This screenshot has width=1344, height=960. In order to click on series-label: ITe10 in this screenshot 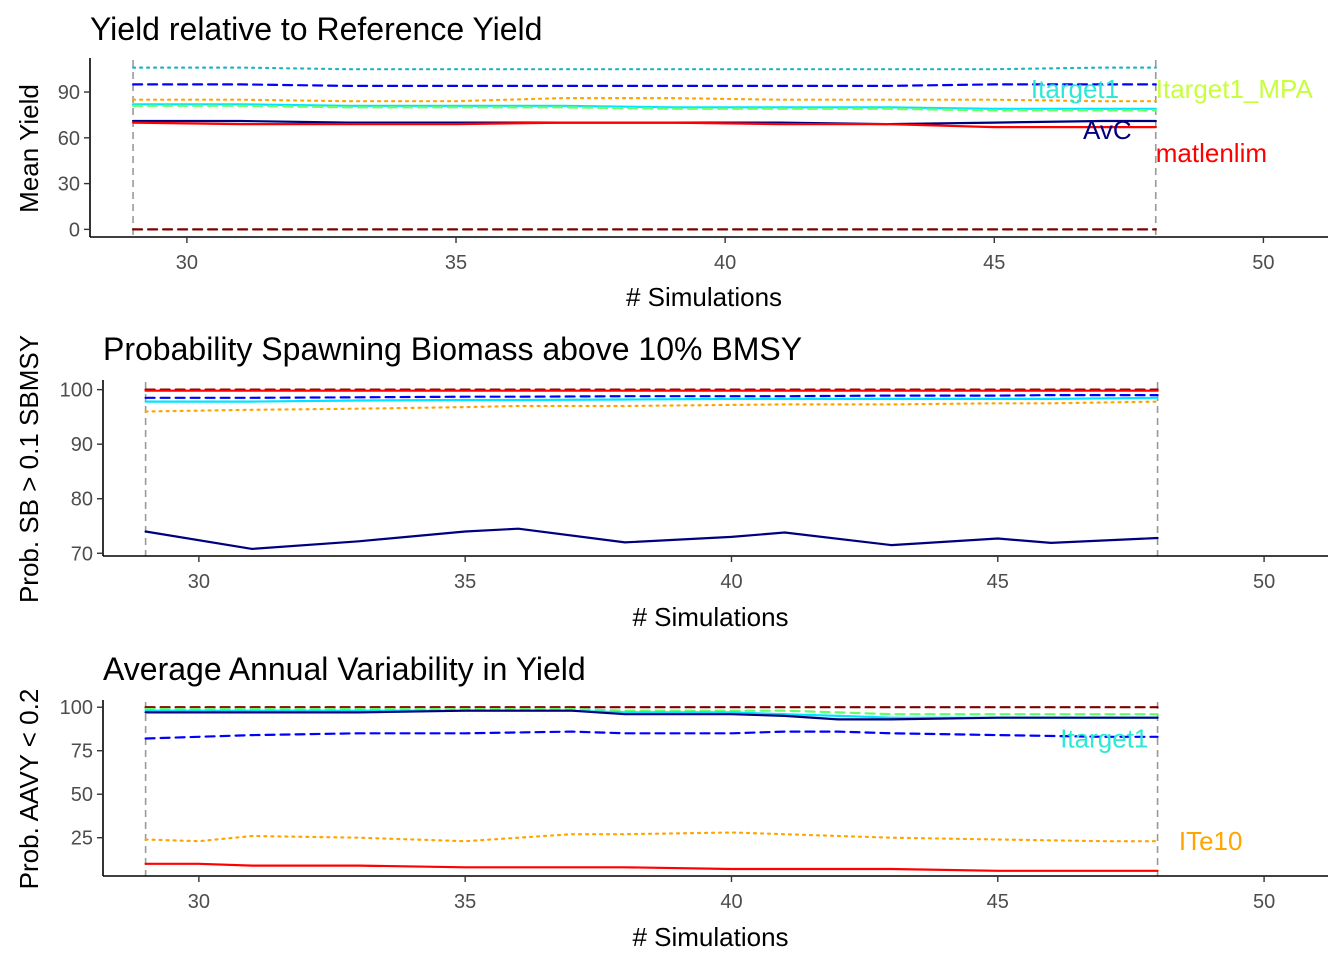, I will do `click(1211, 841)`.